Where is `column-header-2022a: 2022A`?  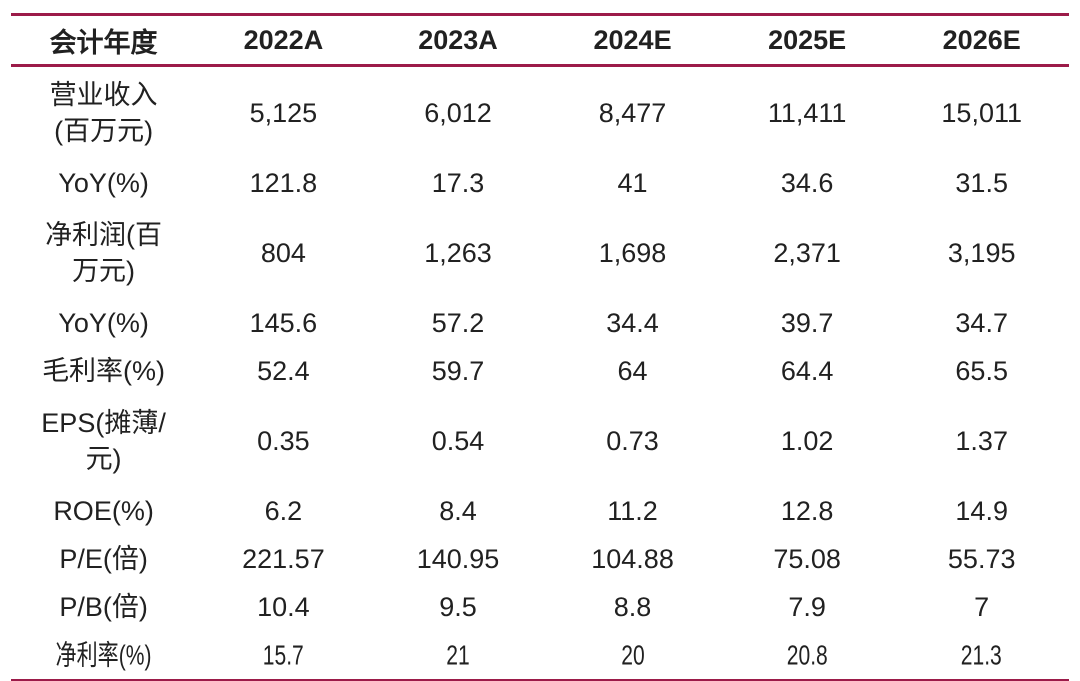
column-header-2022a: 2022A is located at coordinates (283, 40).